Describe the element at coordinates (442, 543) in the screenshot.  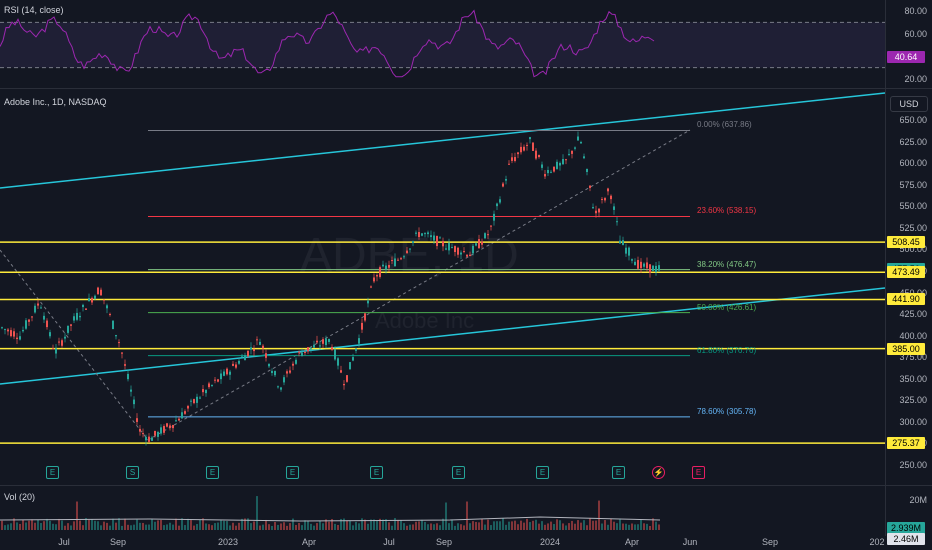
I see `time-axis: Jul Sep 2023 Apr Jul Sep 2024 Apr Jun Sep 202` at that location.